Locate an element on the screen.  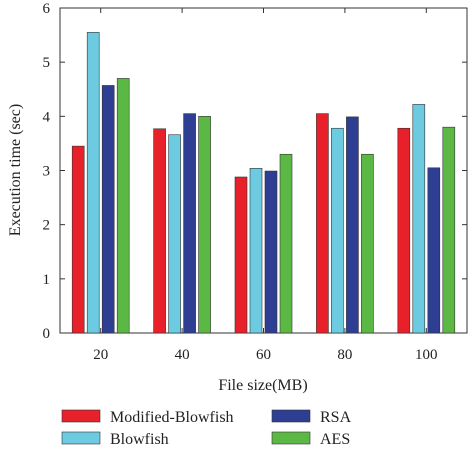
x-axis-label: File size(MB) is located at coordinates (262, 385).